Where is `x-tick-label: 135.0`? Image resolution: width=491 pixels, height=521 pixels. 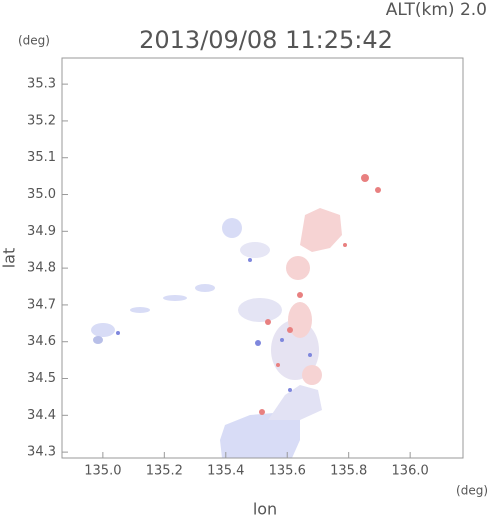 x-tick-label: 135.0 is located at coordinates (102, 471).